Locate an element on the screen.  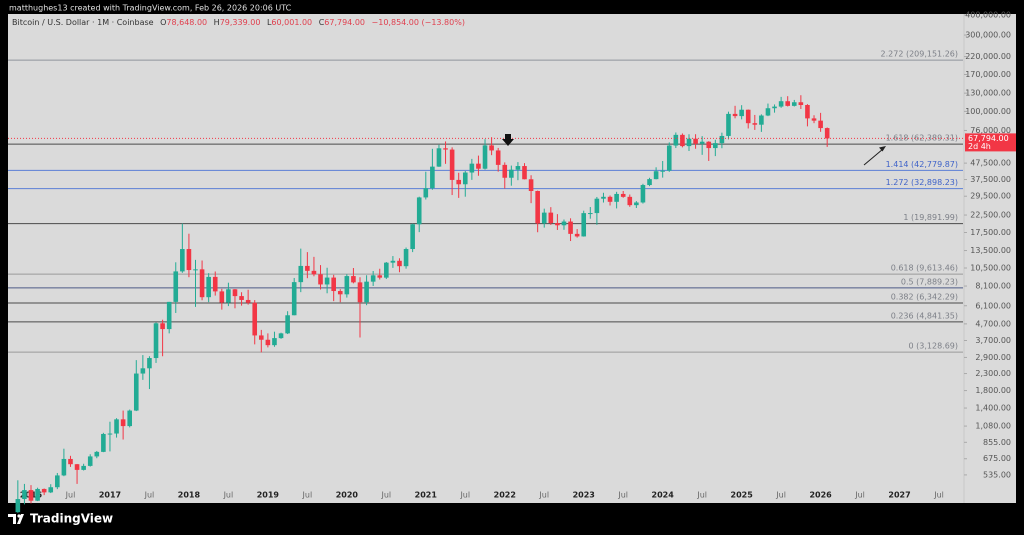
price-label: 67,794.00 is located at coordinates (988, 138).